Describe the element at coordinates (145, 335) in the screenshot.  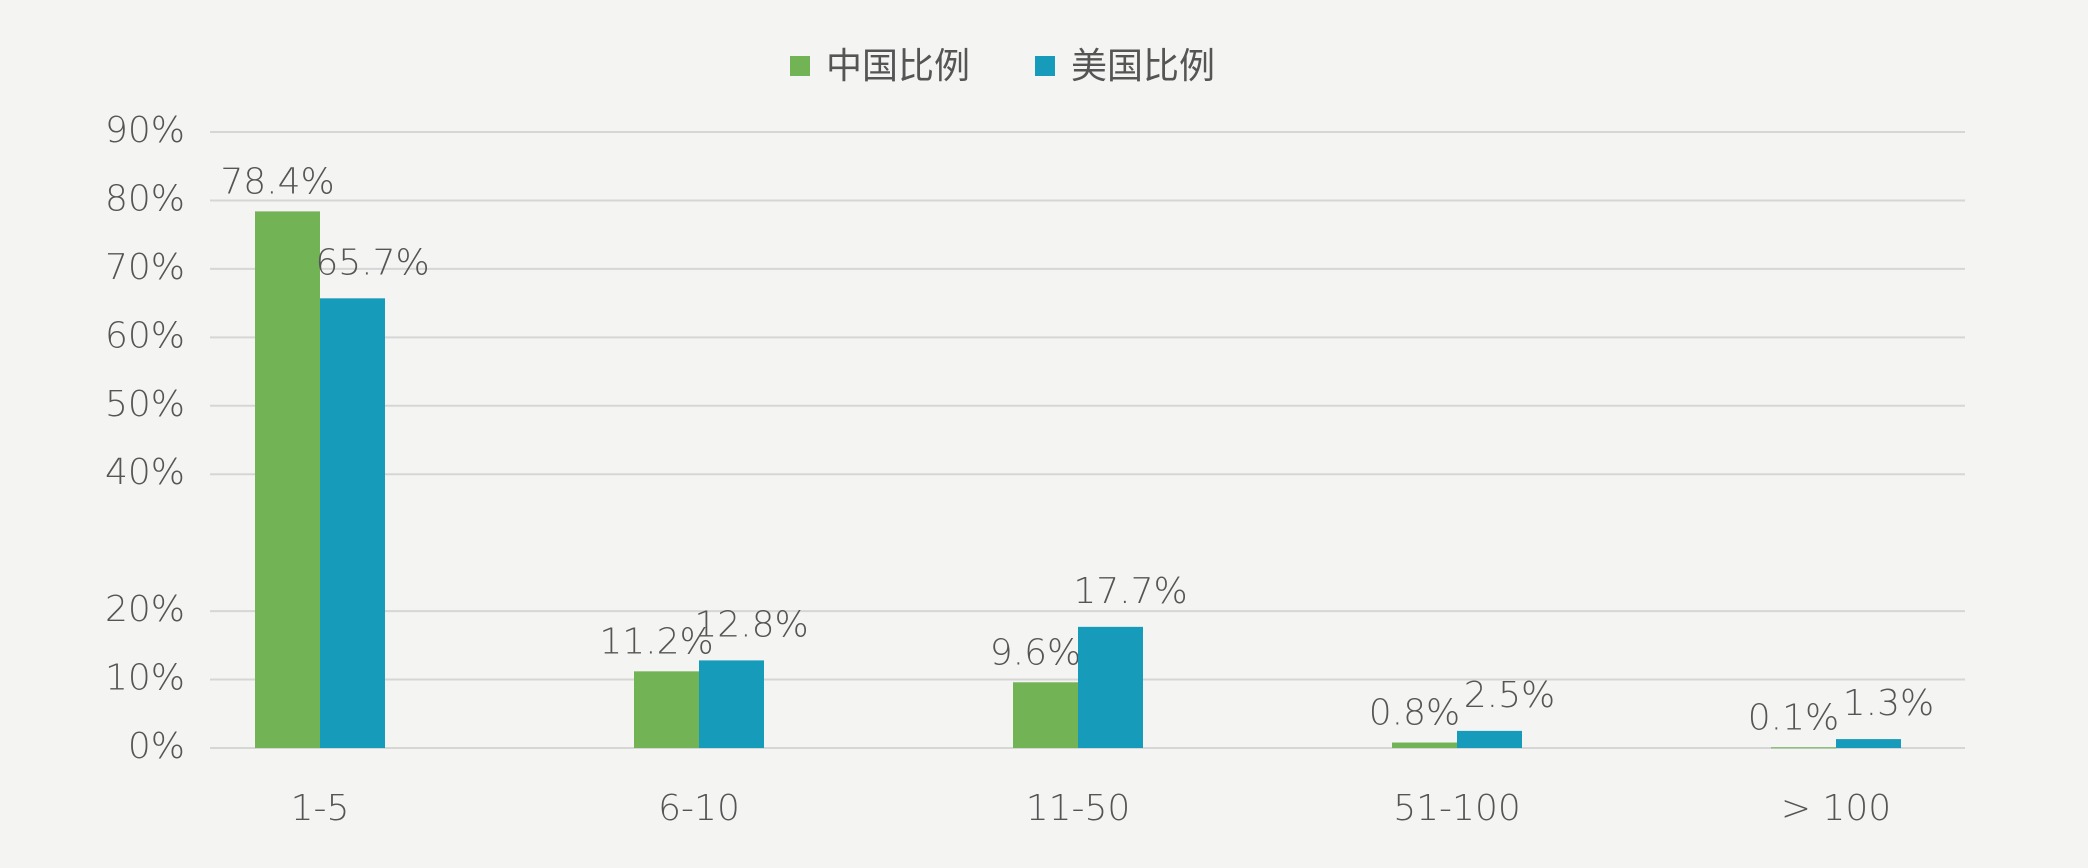
I see `y-tick-label: 60%` at that location.